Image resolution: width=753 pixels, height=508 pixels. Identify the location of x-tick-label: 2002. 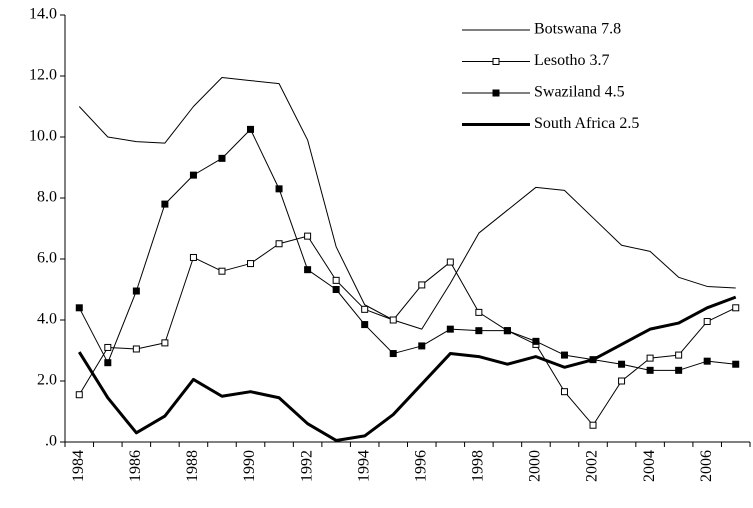
(592, 466).